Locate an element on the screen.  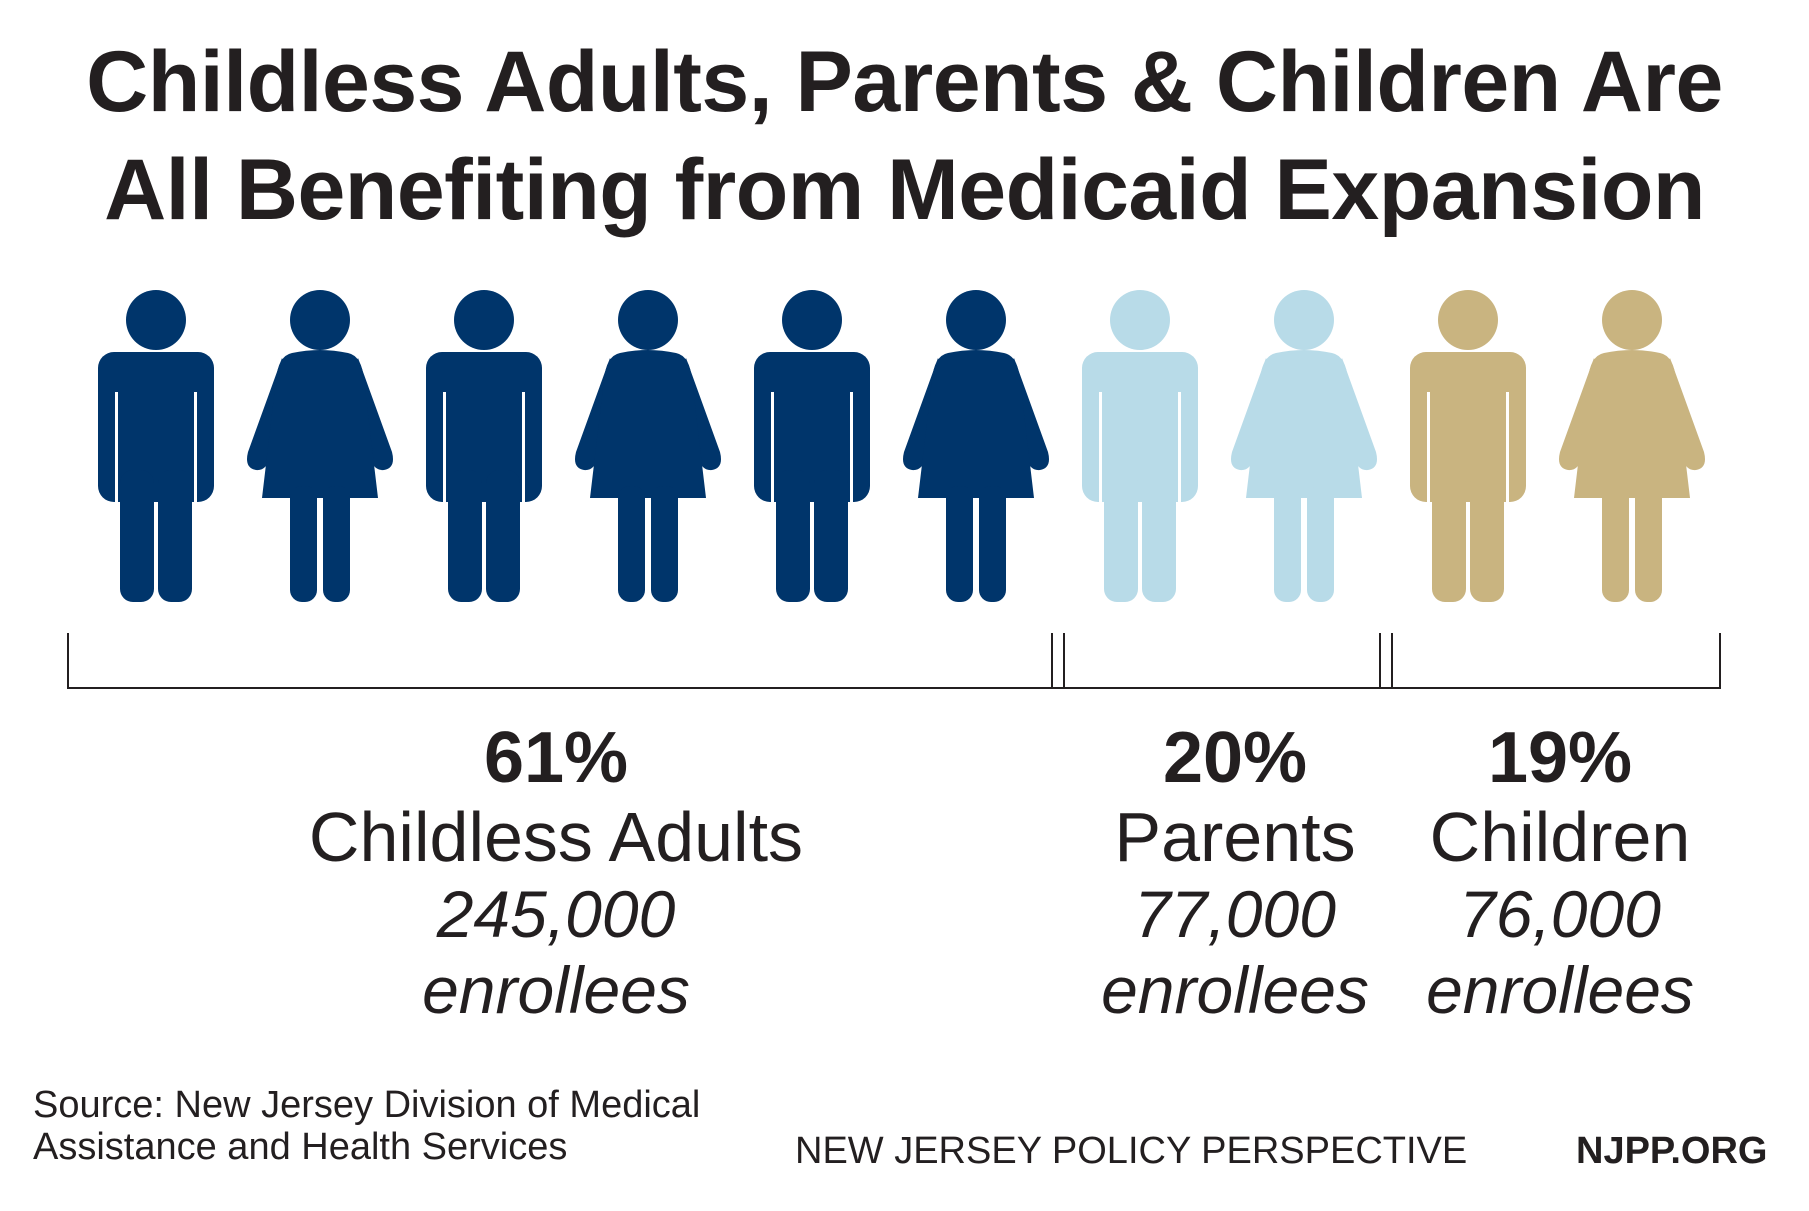
source-line1: Source: New Jersey Division of Medical is located at coordinates (367, 1105).